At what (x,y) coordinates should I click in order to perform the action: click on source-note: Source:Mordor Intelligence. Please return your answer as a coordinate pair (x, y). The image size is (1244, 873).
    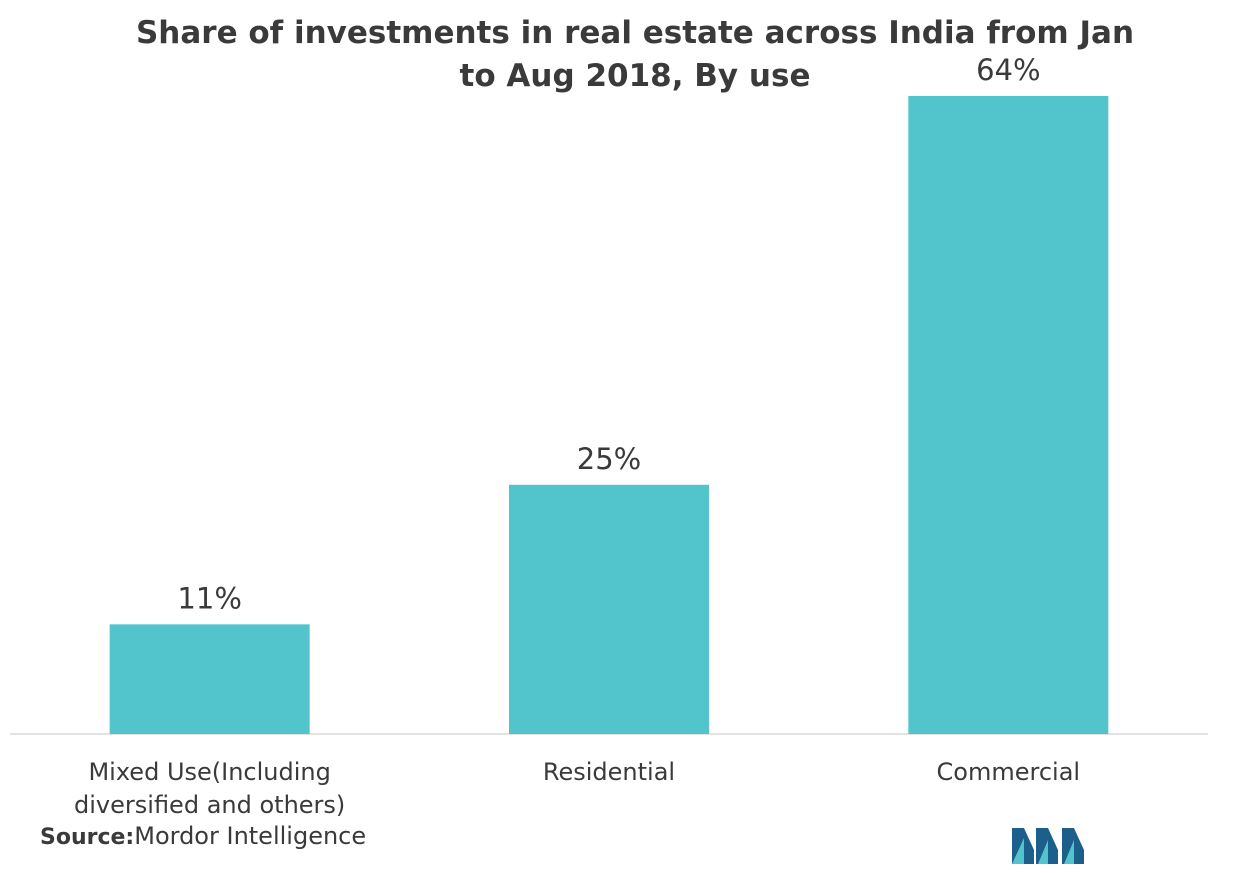
    Looking at the image, I should click on (203, 836).